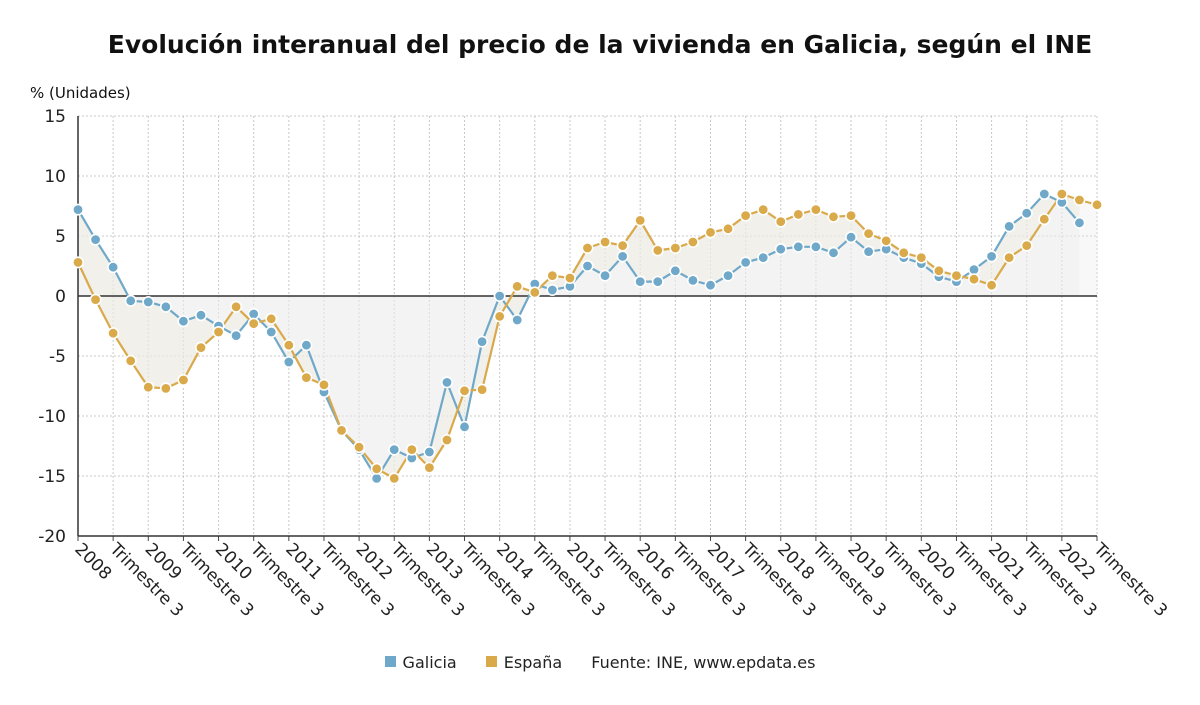  Describe the element at coordinates (533, 662) in the screenshot. I see `legend-label-espana: España` at that location.